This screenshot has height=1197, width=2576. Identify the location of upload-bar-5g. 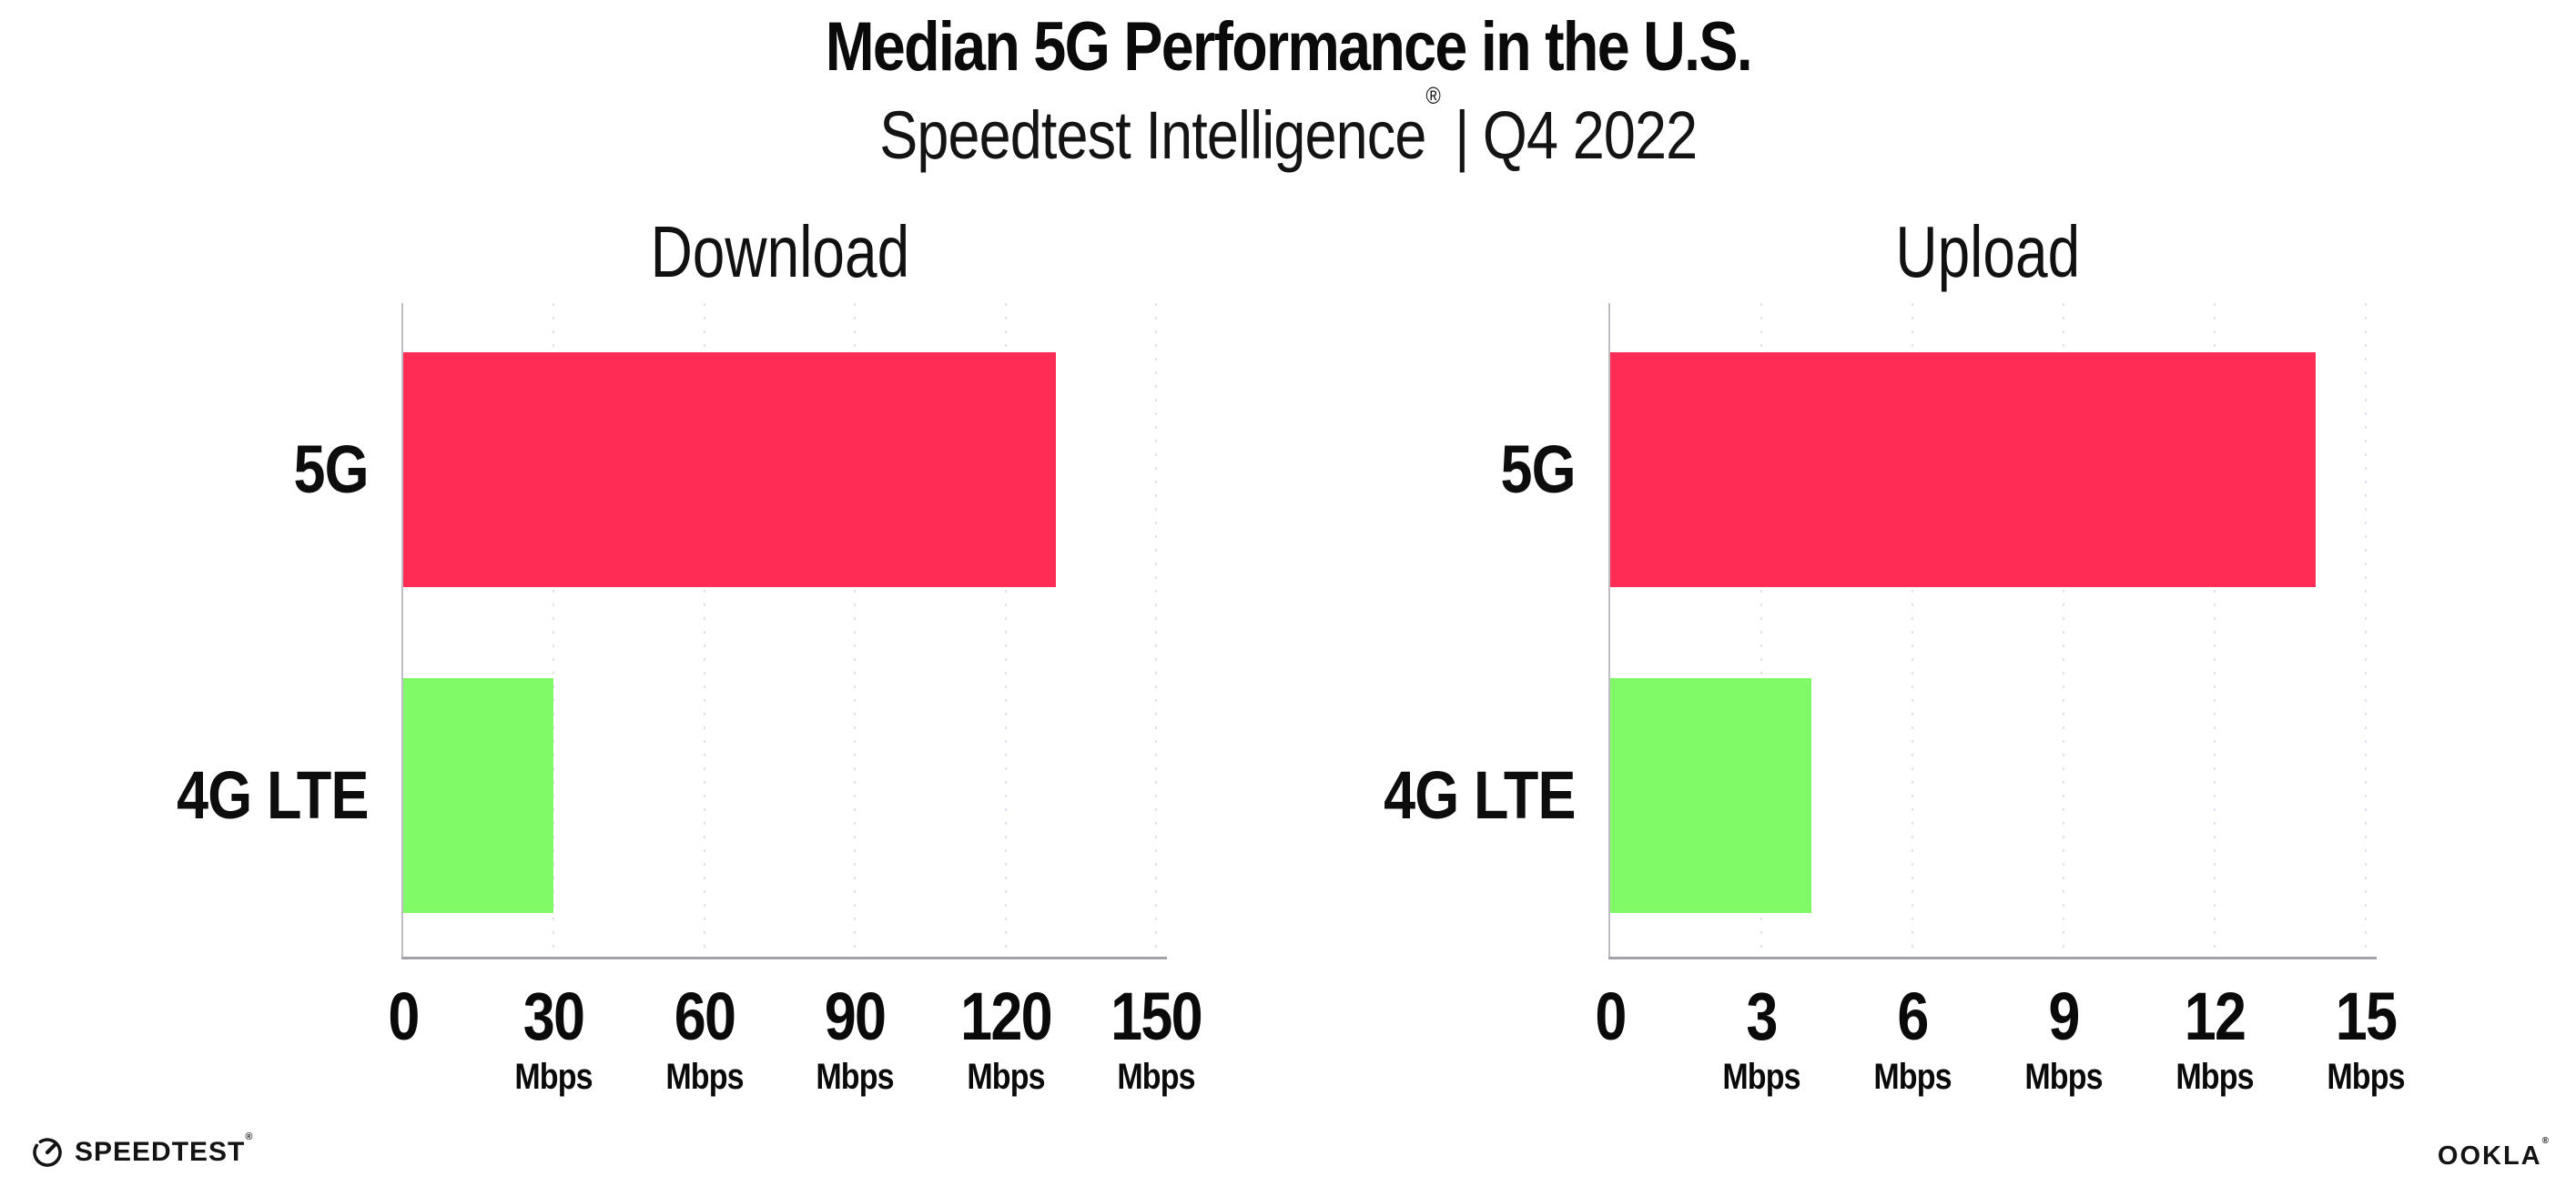
(1963, 470).